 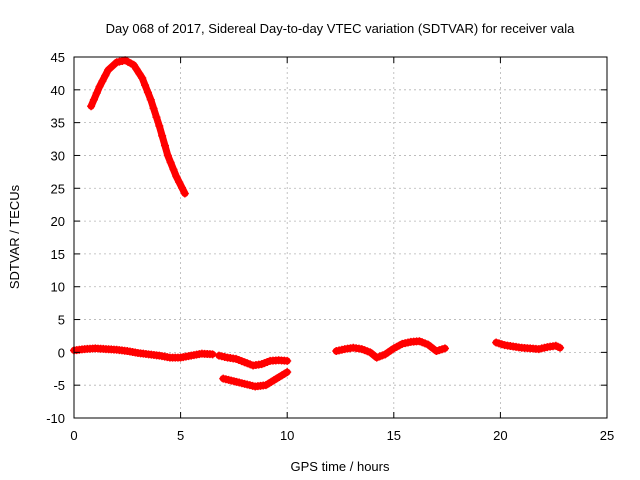 What do you see at coordinates (500, 435) in the screenshot?
I see `x-tick-label: 20` at bounding box center [500, 435].